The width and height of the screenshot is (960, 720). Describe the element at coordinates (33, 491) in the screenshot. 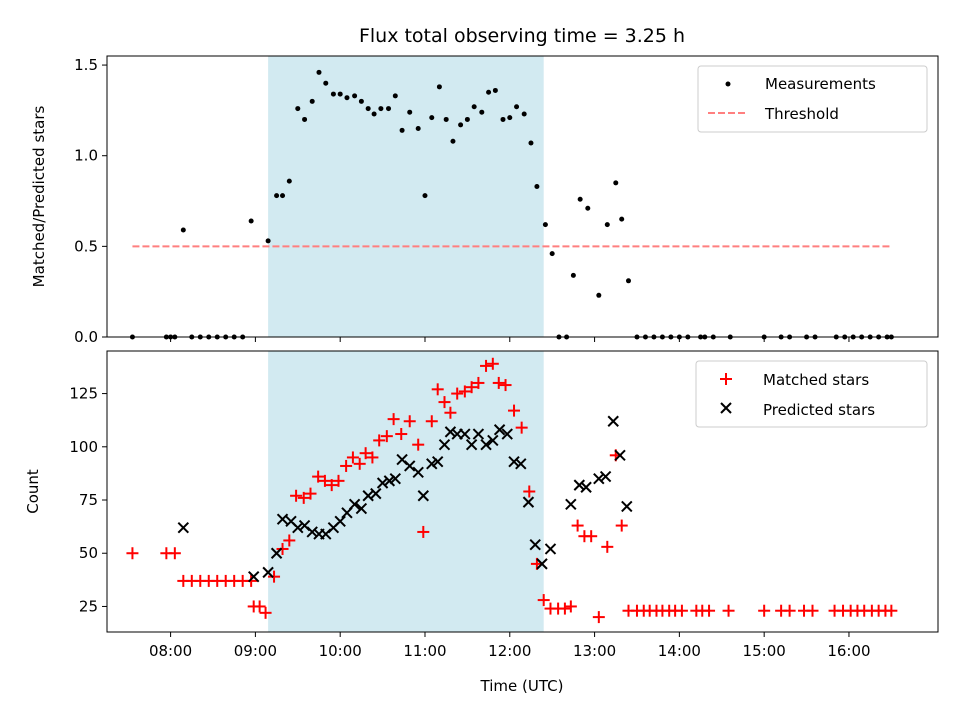

I see `panel-counts-y-label: Count` at that location.